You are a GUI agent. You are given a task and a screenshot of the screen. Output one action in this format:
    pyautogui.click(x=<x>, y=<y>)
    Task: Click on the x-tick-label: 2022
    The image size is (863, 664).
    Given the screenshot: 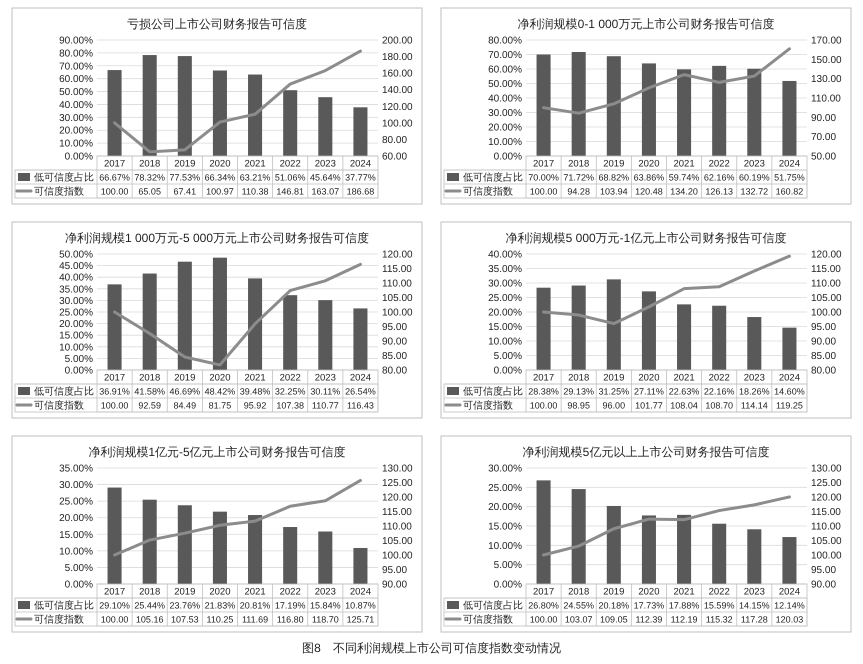 What is the action you would take?
    pyautogui.click(x=290, y=164)
    